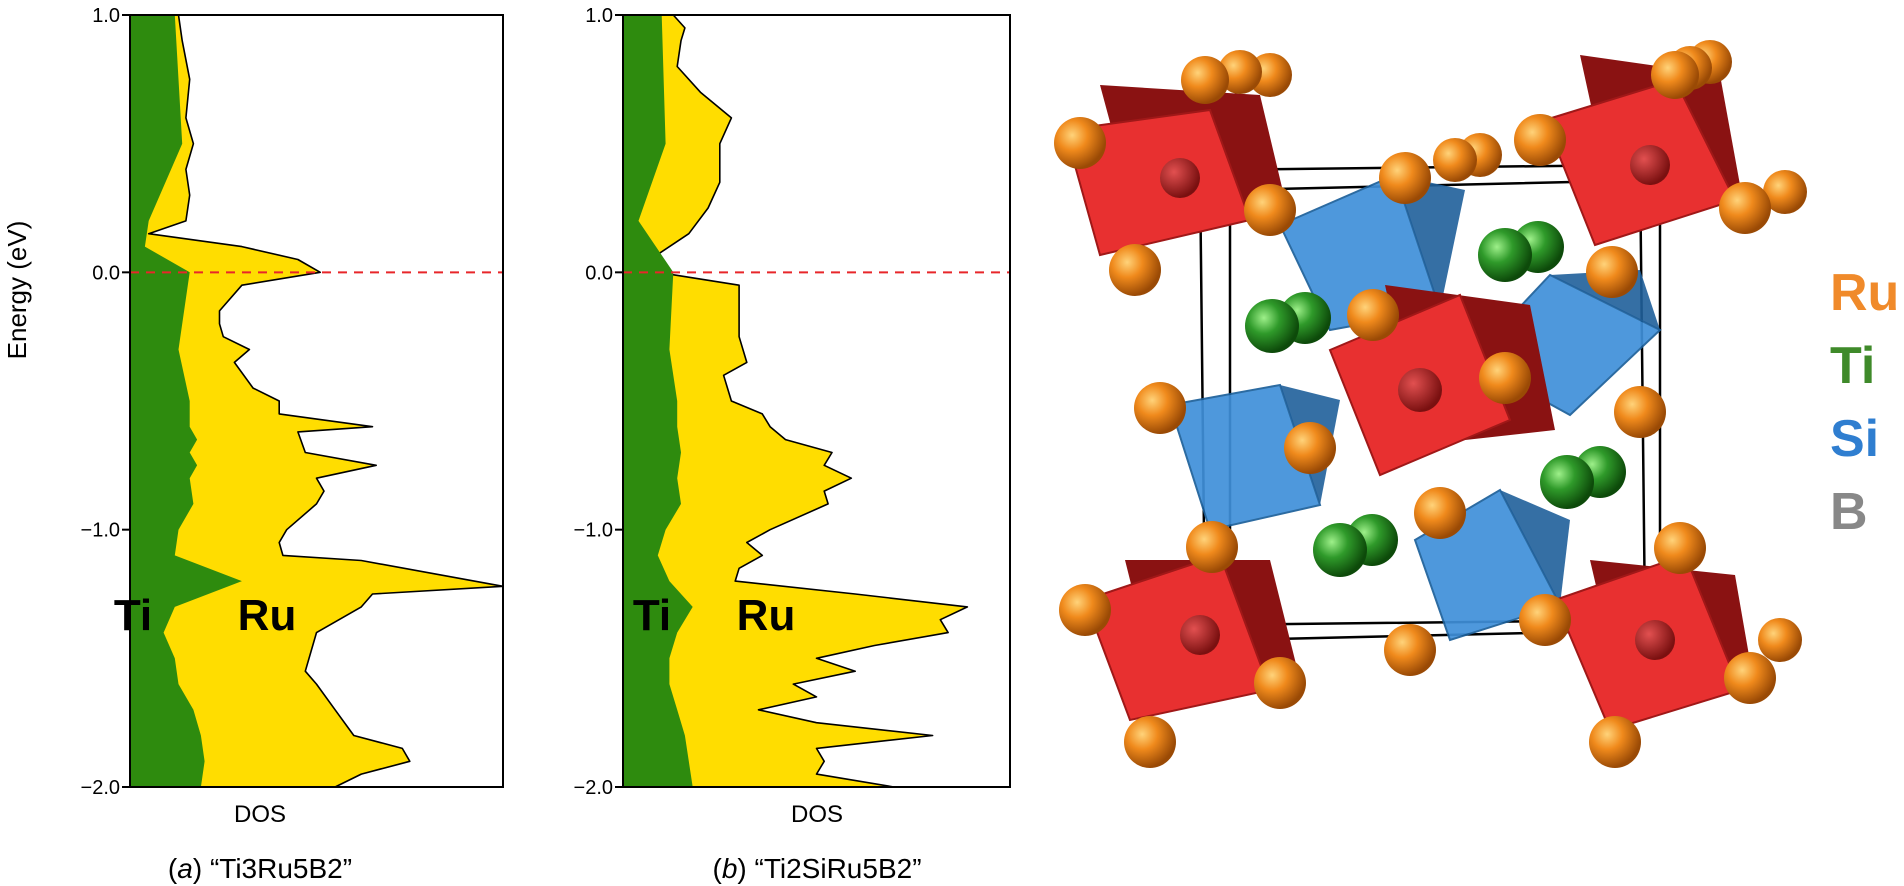 The image size is (1904, 886). Describe the element at coordinates (133, 615) in the screenshot. I see `ti-region-label-a: Ti` at that location.